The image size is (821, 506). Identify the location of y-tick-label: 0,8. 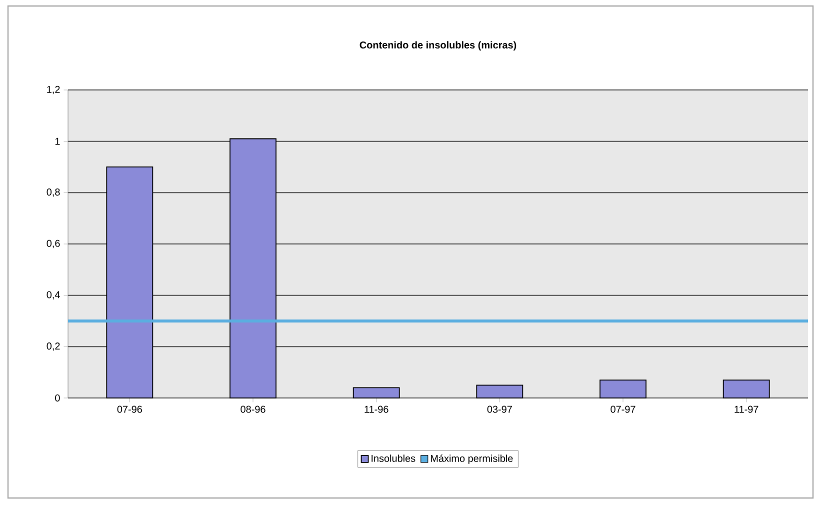
(53, 192).